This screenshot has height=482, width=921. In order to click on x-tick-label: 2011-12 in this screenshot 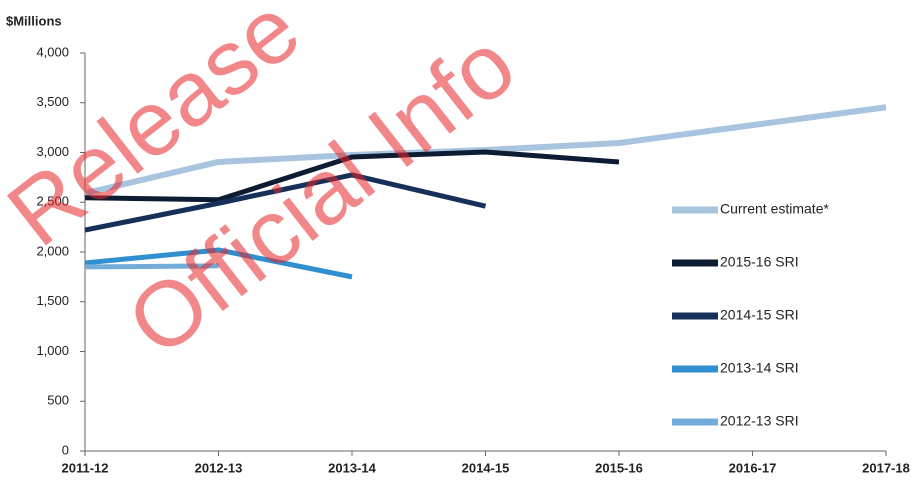, I will do `click(85, 467)`.